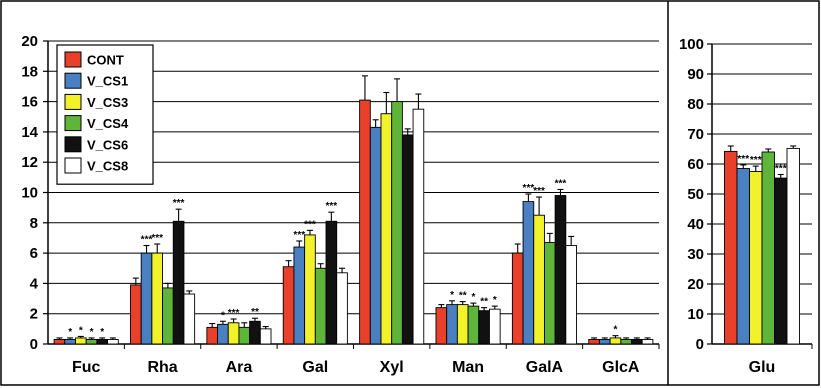 The height and width of the screenshot is (388, 821). I want to click on y-tick-label: 16, so click(29, 102).